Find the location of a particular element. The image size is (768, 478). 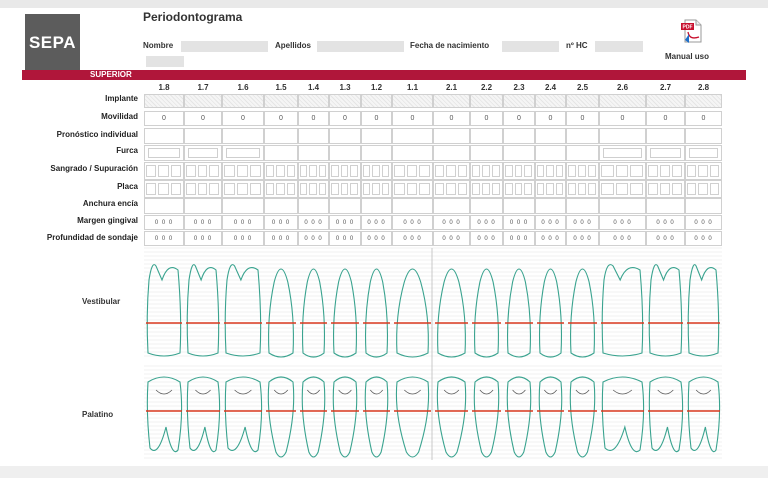

pdf-document-icon: PDF is located at coordinates (692, 31).